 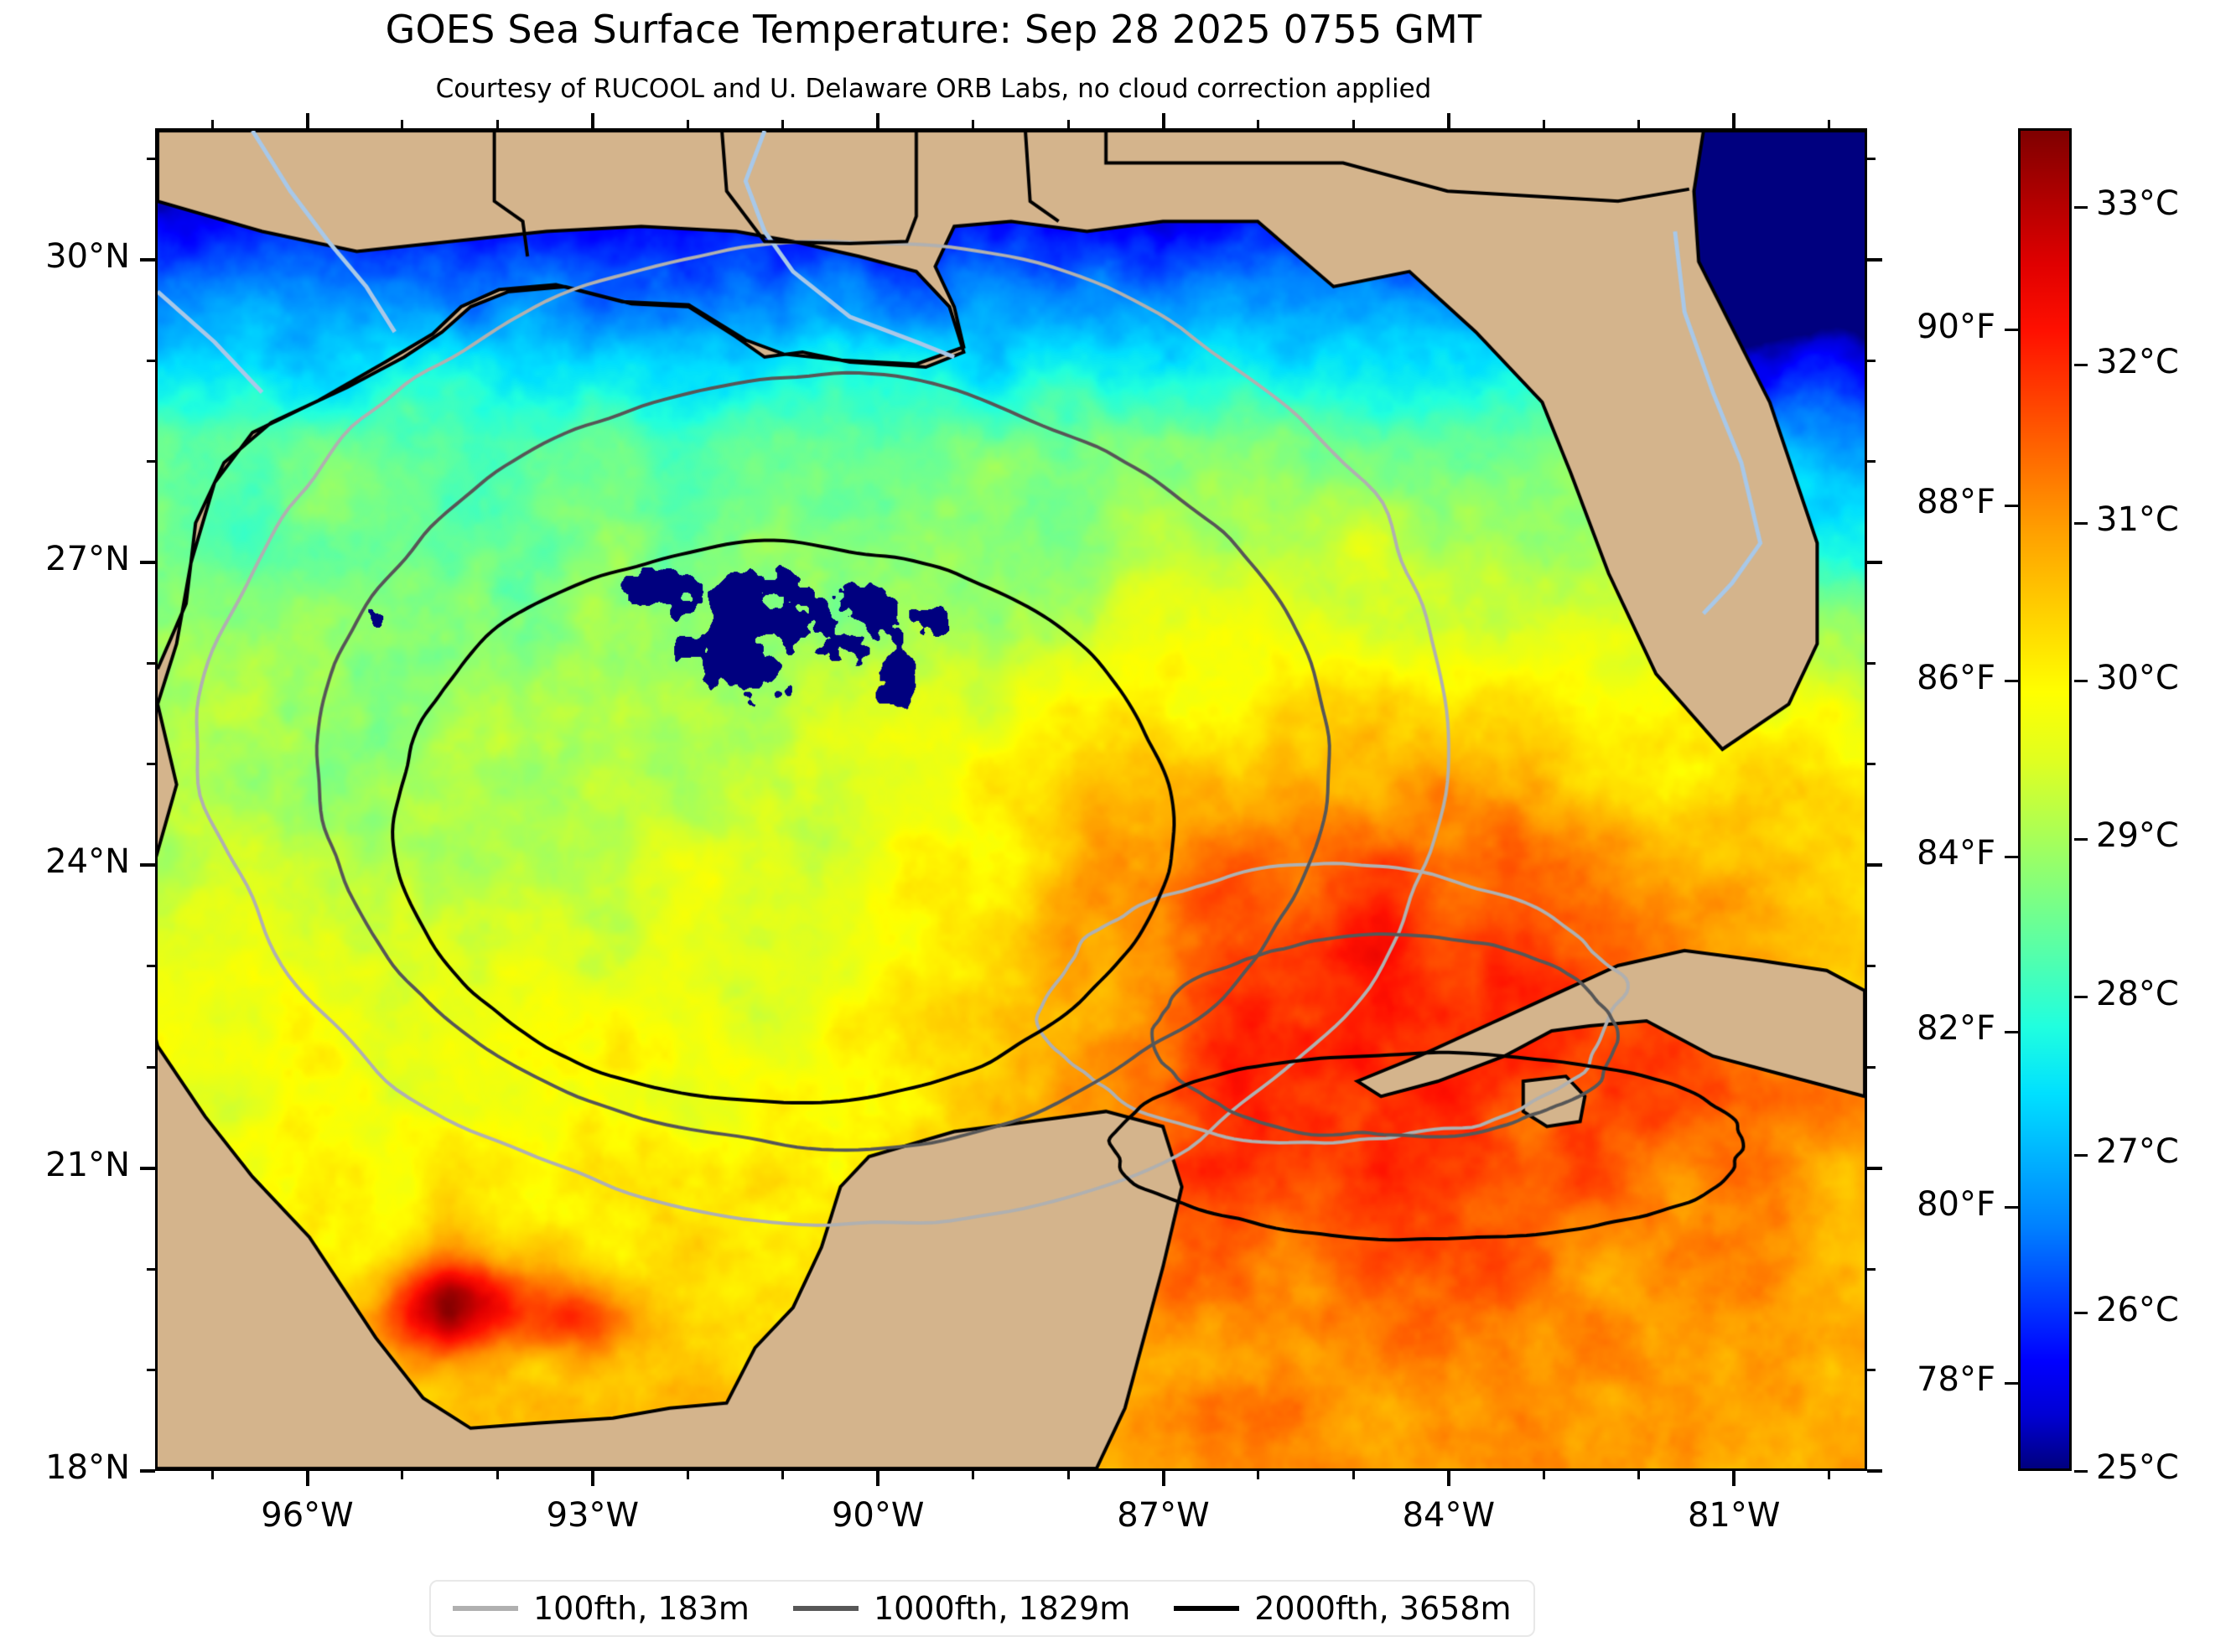 I want to click on colorbar-label-c: 25°C, so click(x=2137, y=1467).